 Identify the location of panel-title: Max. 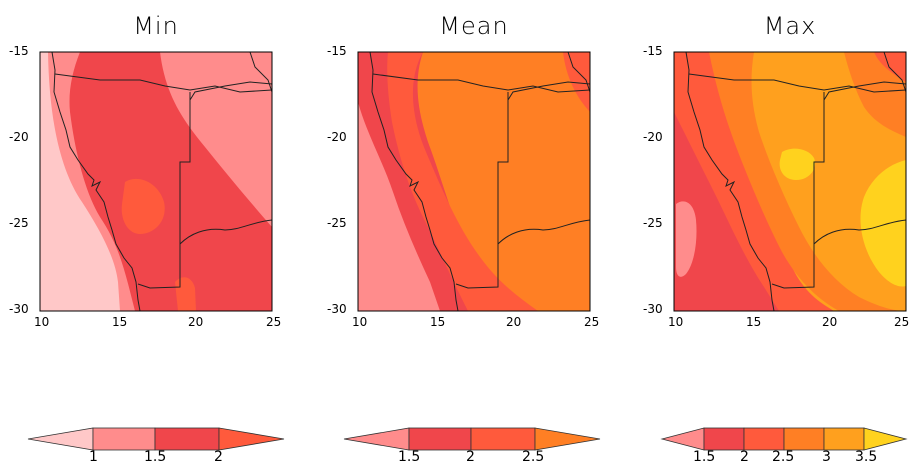
(790, 26).